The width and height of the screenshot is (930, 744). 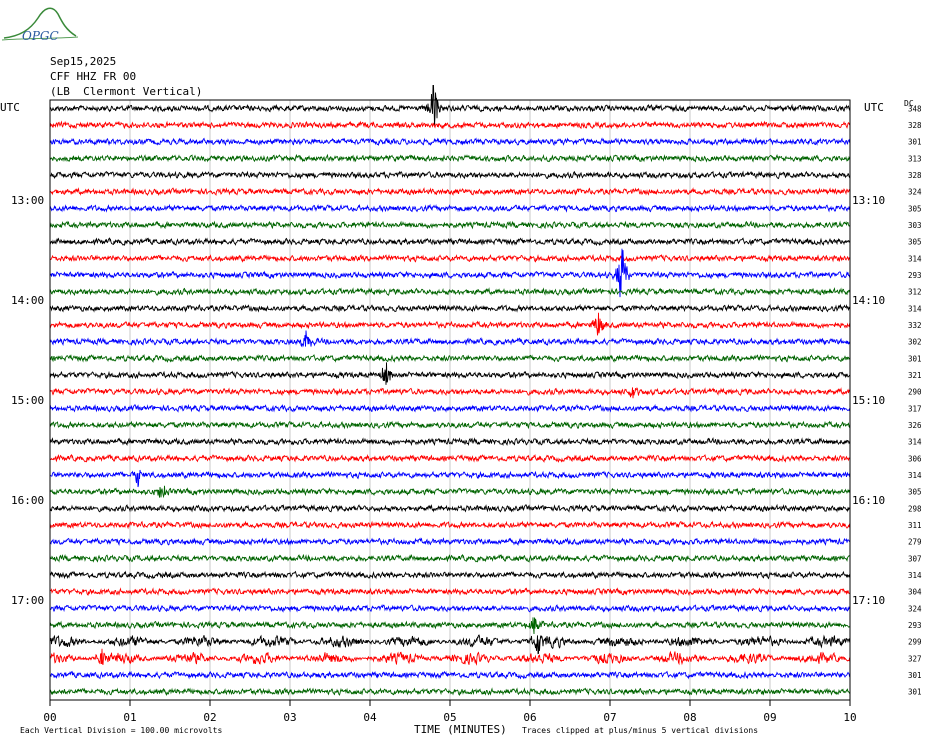 What do you see at coordinates (868, 300) in the screenshot?
I see `right-hour-label: 14:10` at bounding box center [868, 300].